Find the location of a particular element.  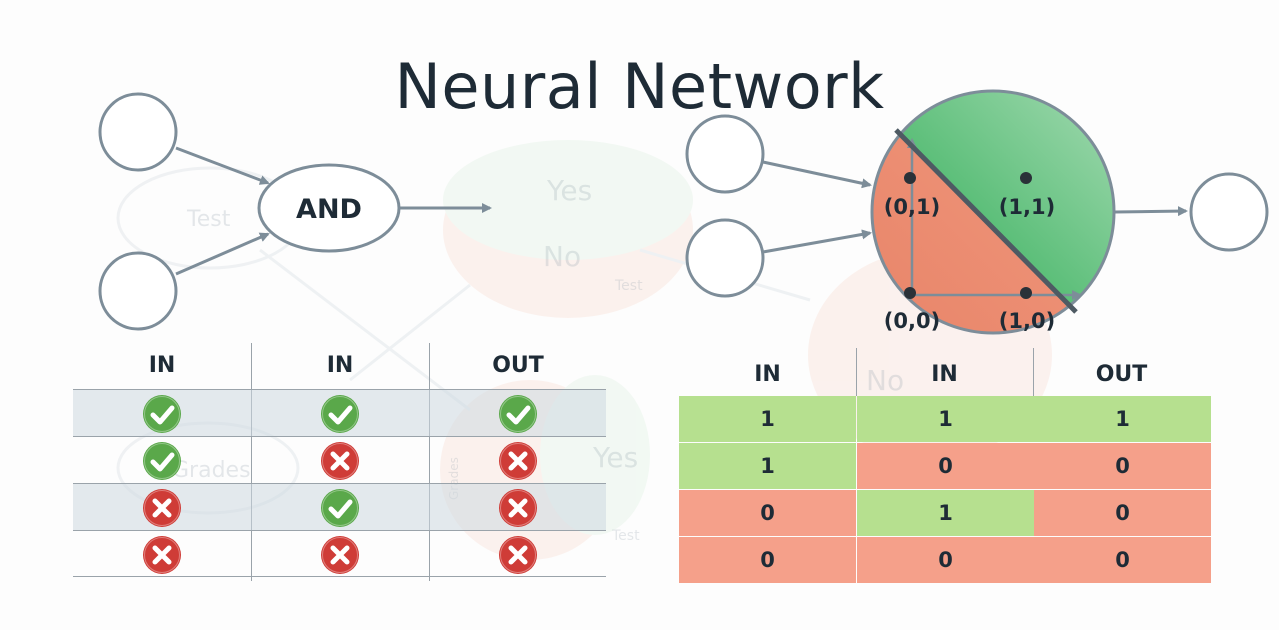

and-perceptron is located at coordinates (249, 211).